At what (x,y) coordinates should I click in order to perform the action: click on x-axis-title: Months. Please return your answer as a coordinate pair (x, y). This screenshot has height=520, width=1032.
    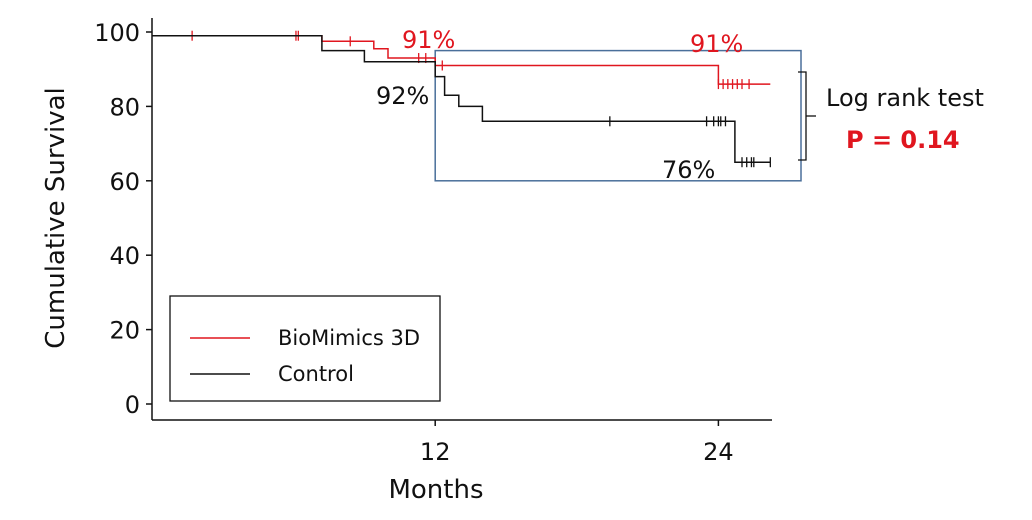
    Looking at the image, I should click on (435, 490).